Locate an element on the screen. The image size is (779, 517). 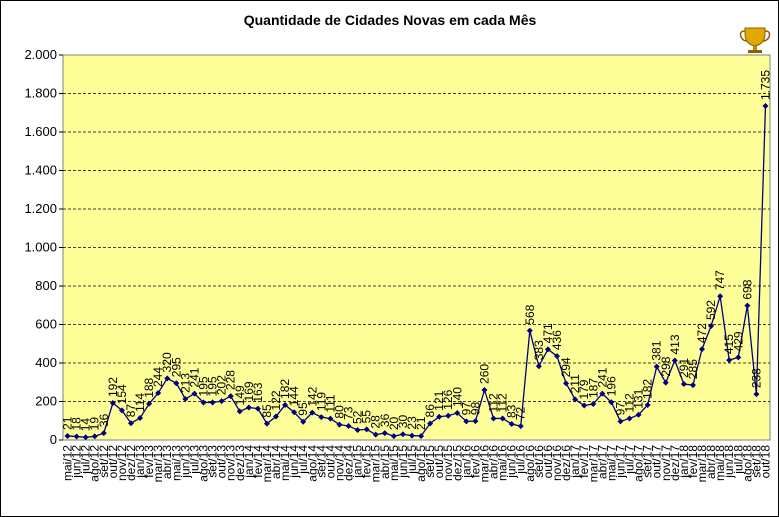
data-label: 471 is located at coordinates (548, 333).